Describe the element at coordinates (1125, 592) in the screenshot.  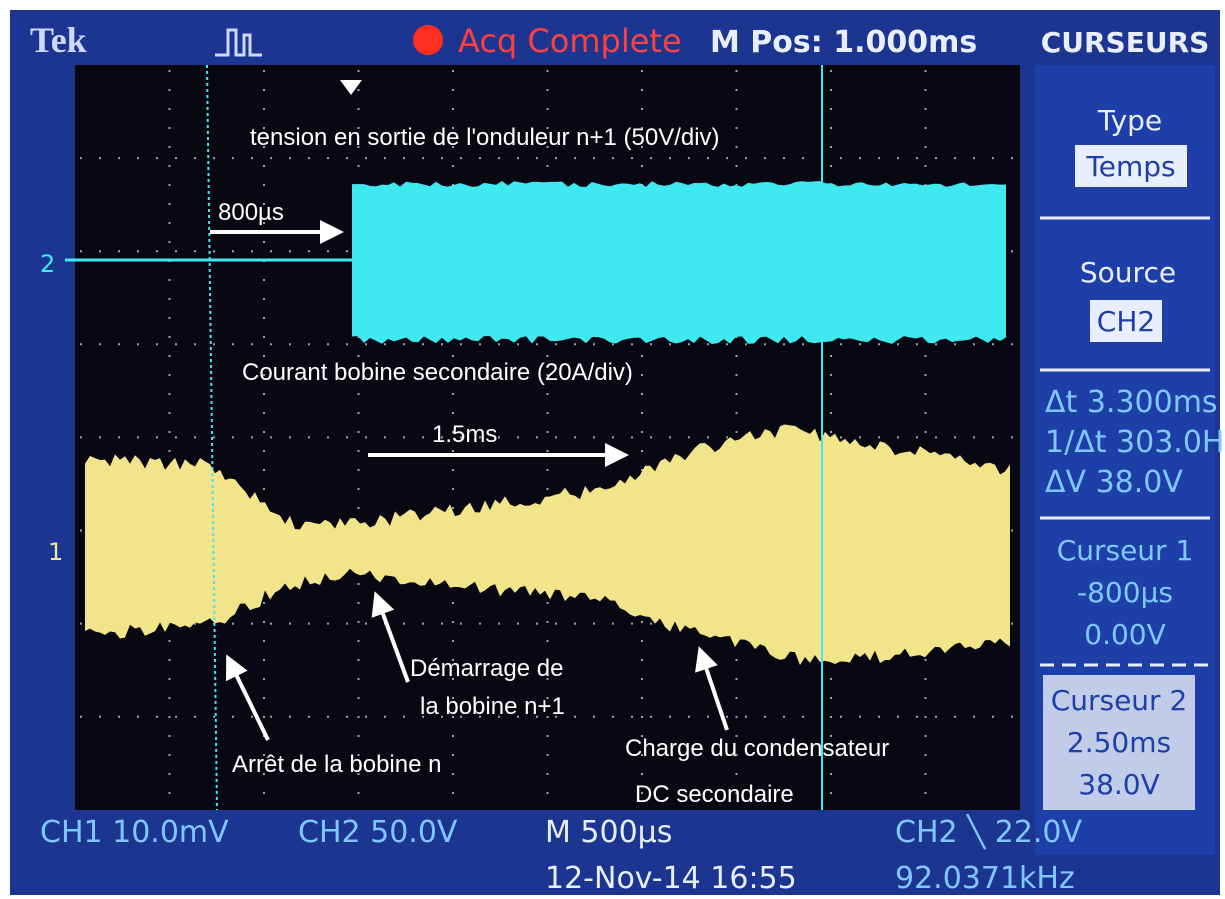
I see `cursor1: -800µs` at that location.